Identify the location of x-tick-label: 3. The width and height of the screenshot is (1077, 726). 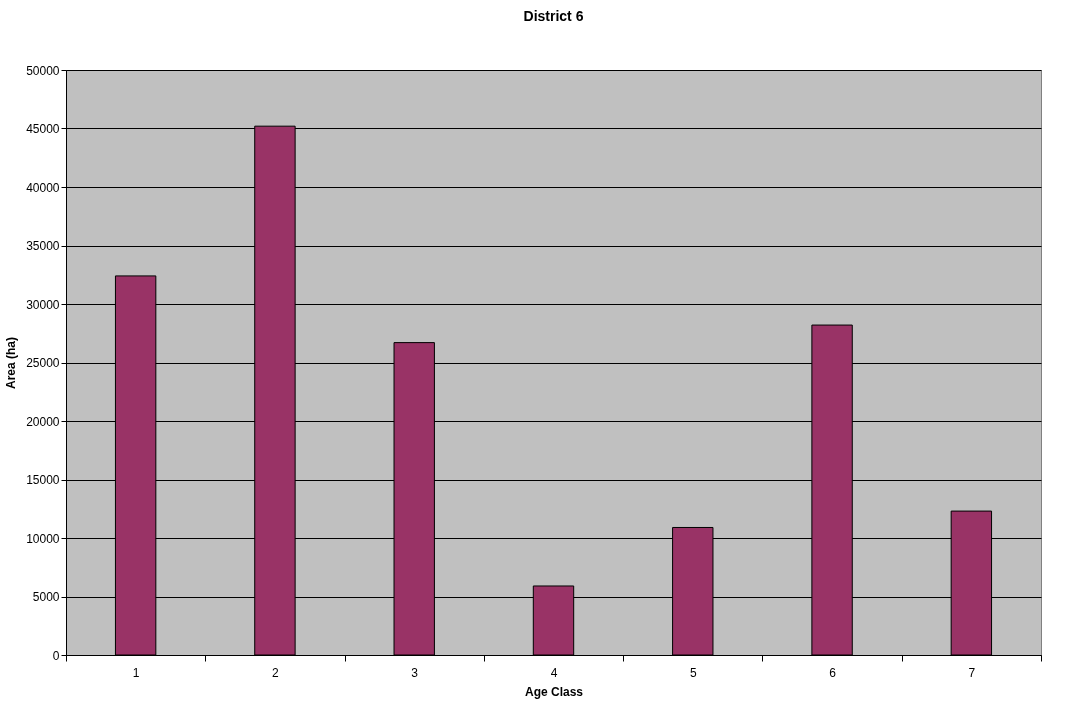
(415, 672).